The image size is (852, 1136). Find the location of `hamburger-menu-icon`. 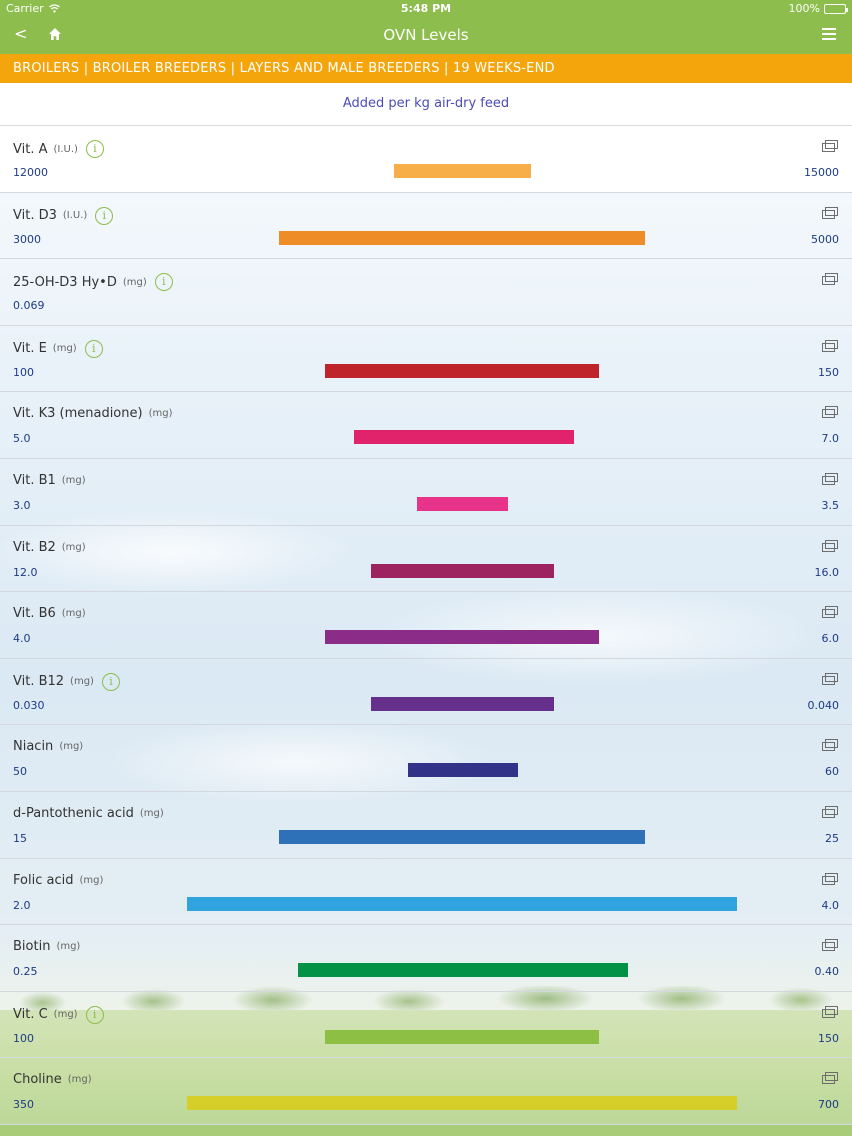

hamburger-menu-icon is located at coordinates (829, 34).